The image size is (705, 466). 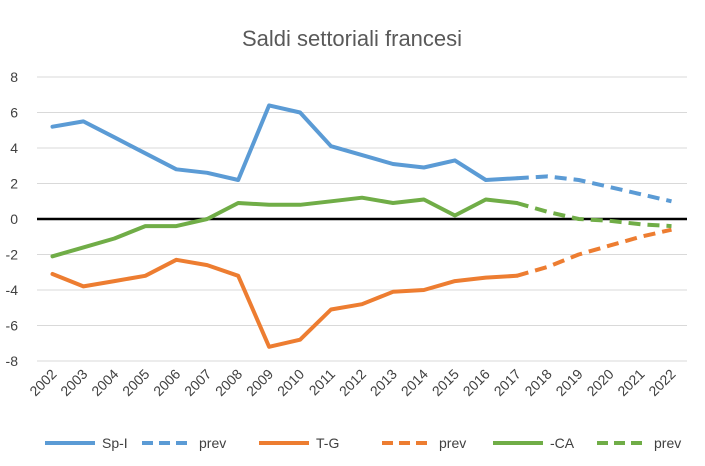 What do you see at coordinates (322, 382) in the screenshot?
I see `x-tick-label: 2011` at bounding box center [322, 382].